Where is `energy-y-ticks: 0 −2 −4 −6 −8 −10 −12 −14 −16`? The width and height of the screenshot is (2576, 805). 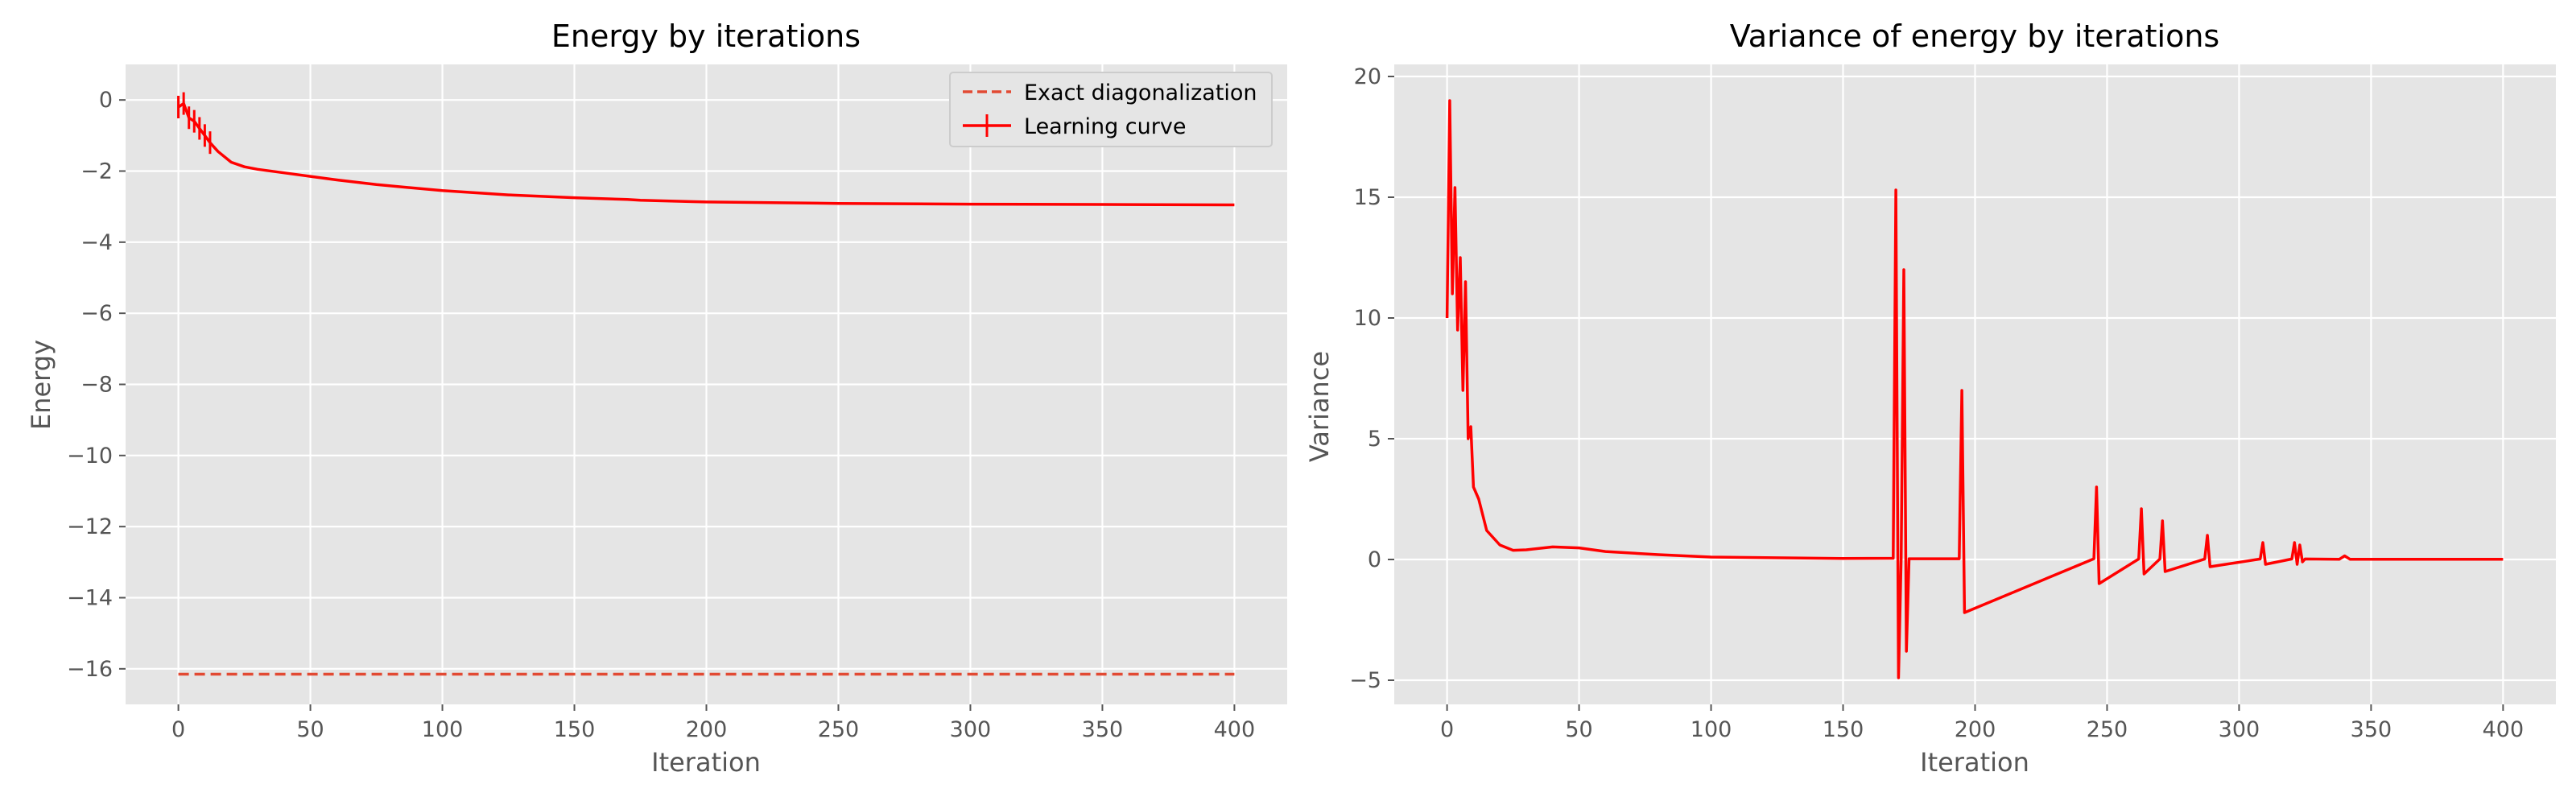
energy-y-ticks: 0 −2 −4 −6 −8 −10 −12 −14 −16 is located at coordinates (96, 385).